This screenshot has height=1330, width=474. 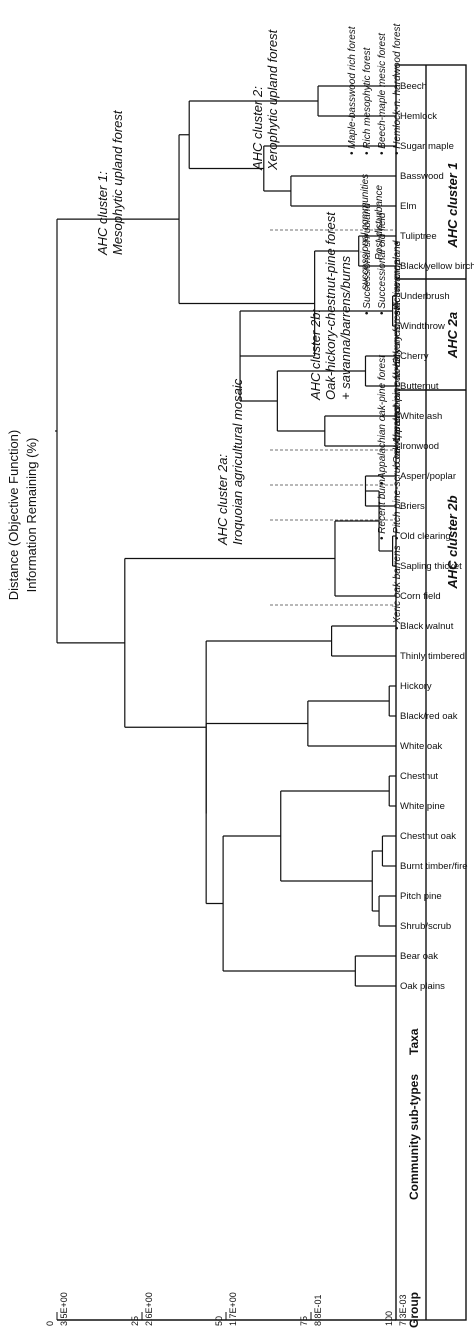 I want to click on taxon-label: Underbrush, so click(x=425, y=296).